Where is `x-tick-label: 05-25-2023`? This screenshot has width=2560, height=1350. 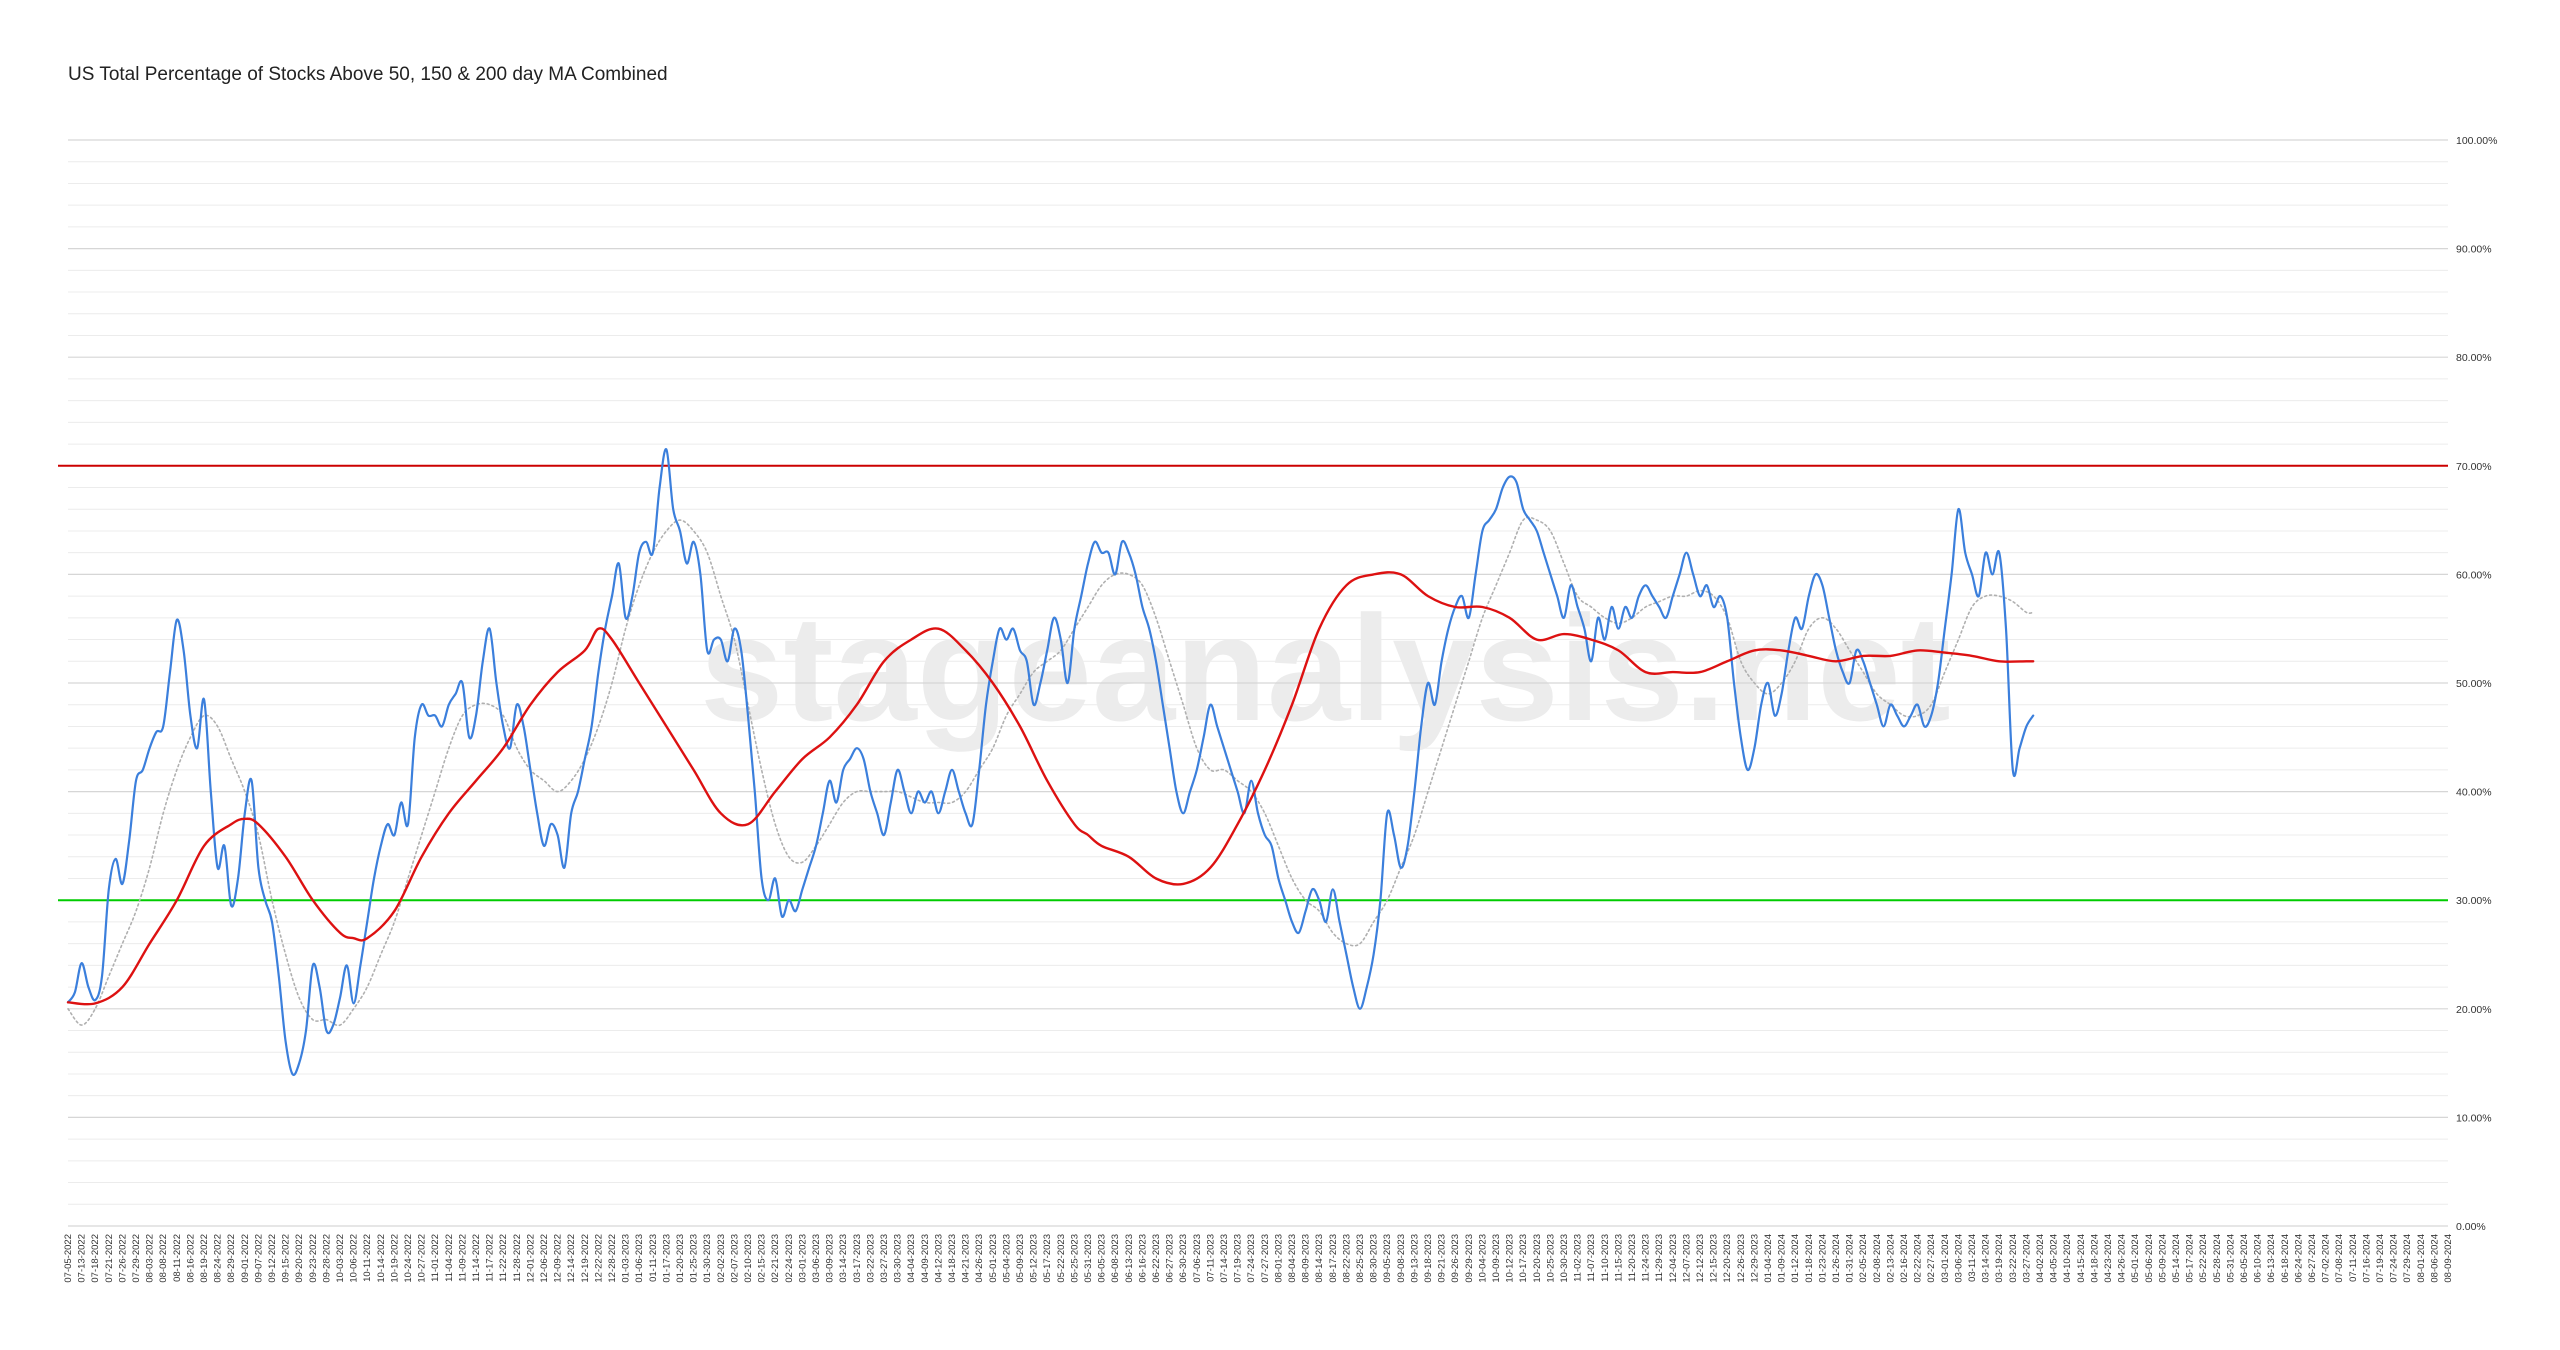
x-tick-label: 05-25-2023 is located at coordinates (1074, 1258).